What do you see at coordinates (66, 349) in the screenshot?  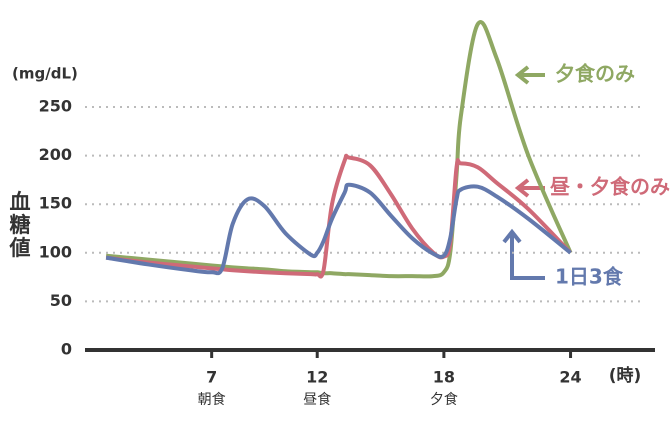 I see `y-tick-label: 0` at bounding box center [66, 349].